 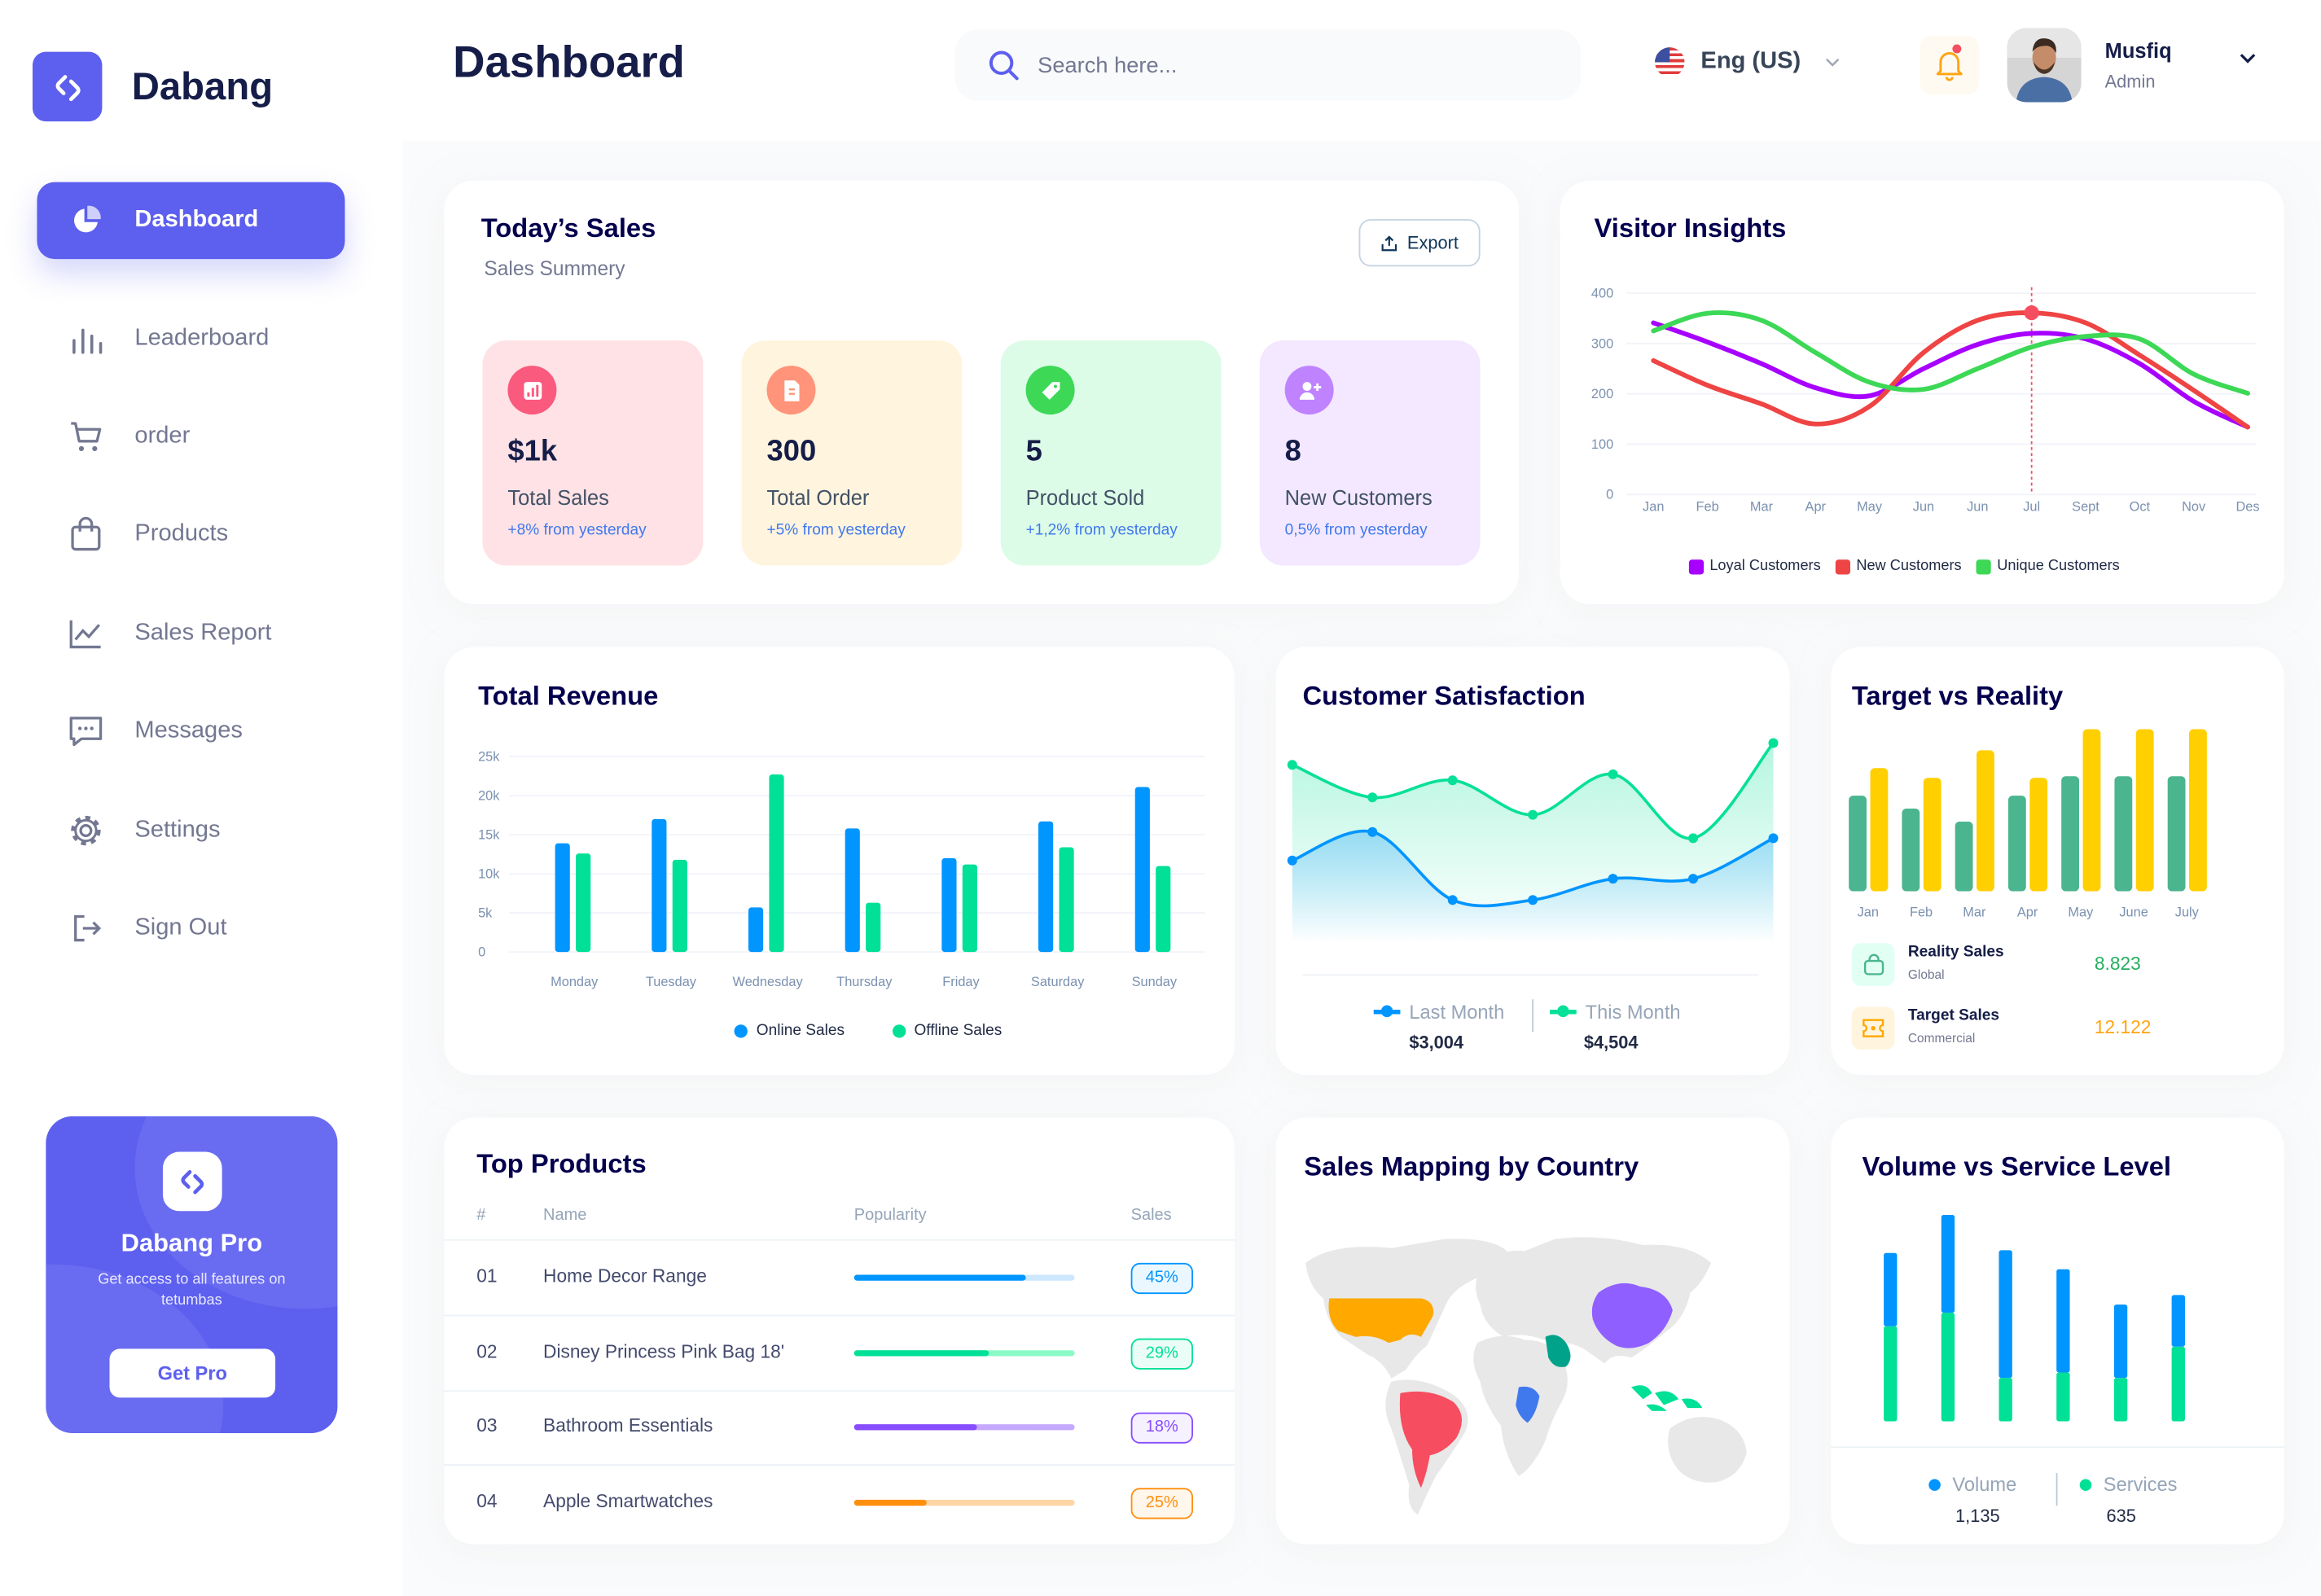 I want to click on bar-saturday-online-sales, so click(x=1046, y=887).